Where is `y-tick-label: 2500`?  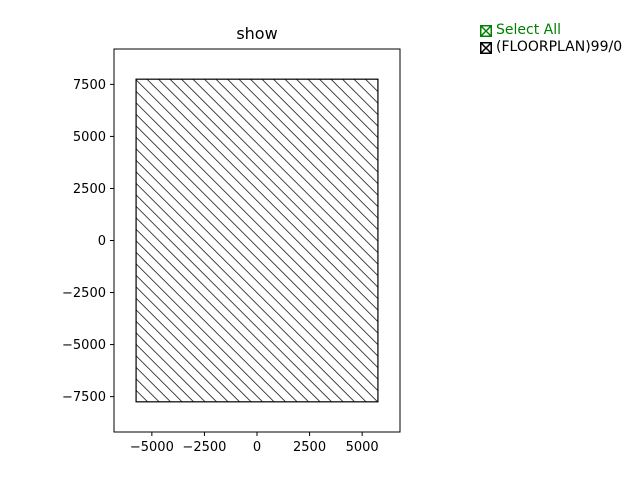 y-tick-label: 2500 is located at coordinates (89, 189).